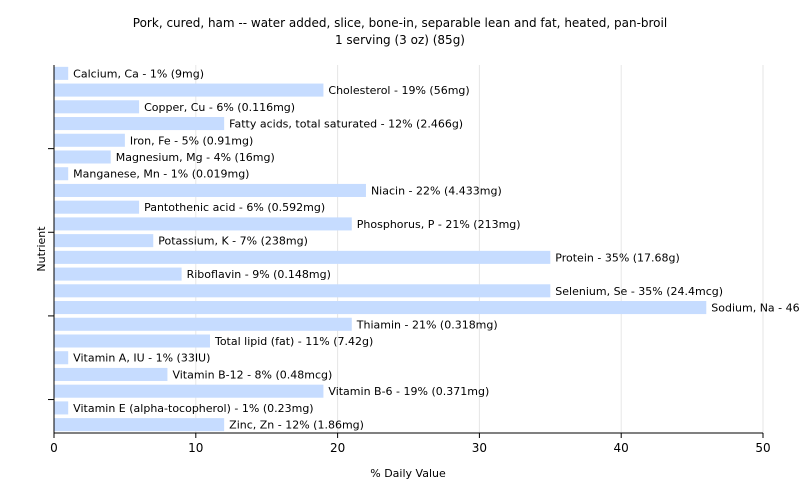 This screenshot has height=500, width=800. I want to click on bar-label: Cholesterol - 19% (56mg), so click(398, 90).